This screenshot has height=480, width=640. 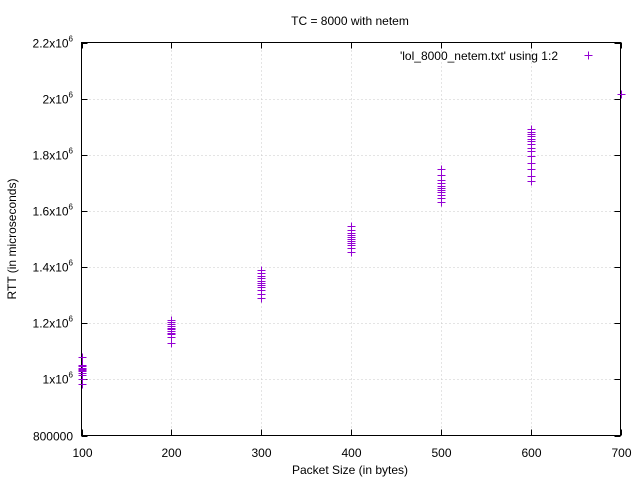 What do you see at coordinates (58, 379) in the screenshot?
I see `y-tick-label: 1x10⁶` at bounding box center [58, 379].